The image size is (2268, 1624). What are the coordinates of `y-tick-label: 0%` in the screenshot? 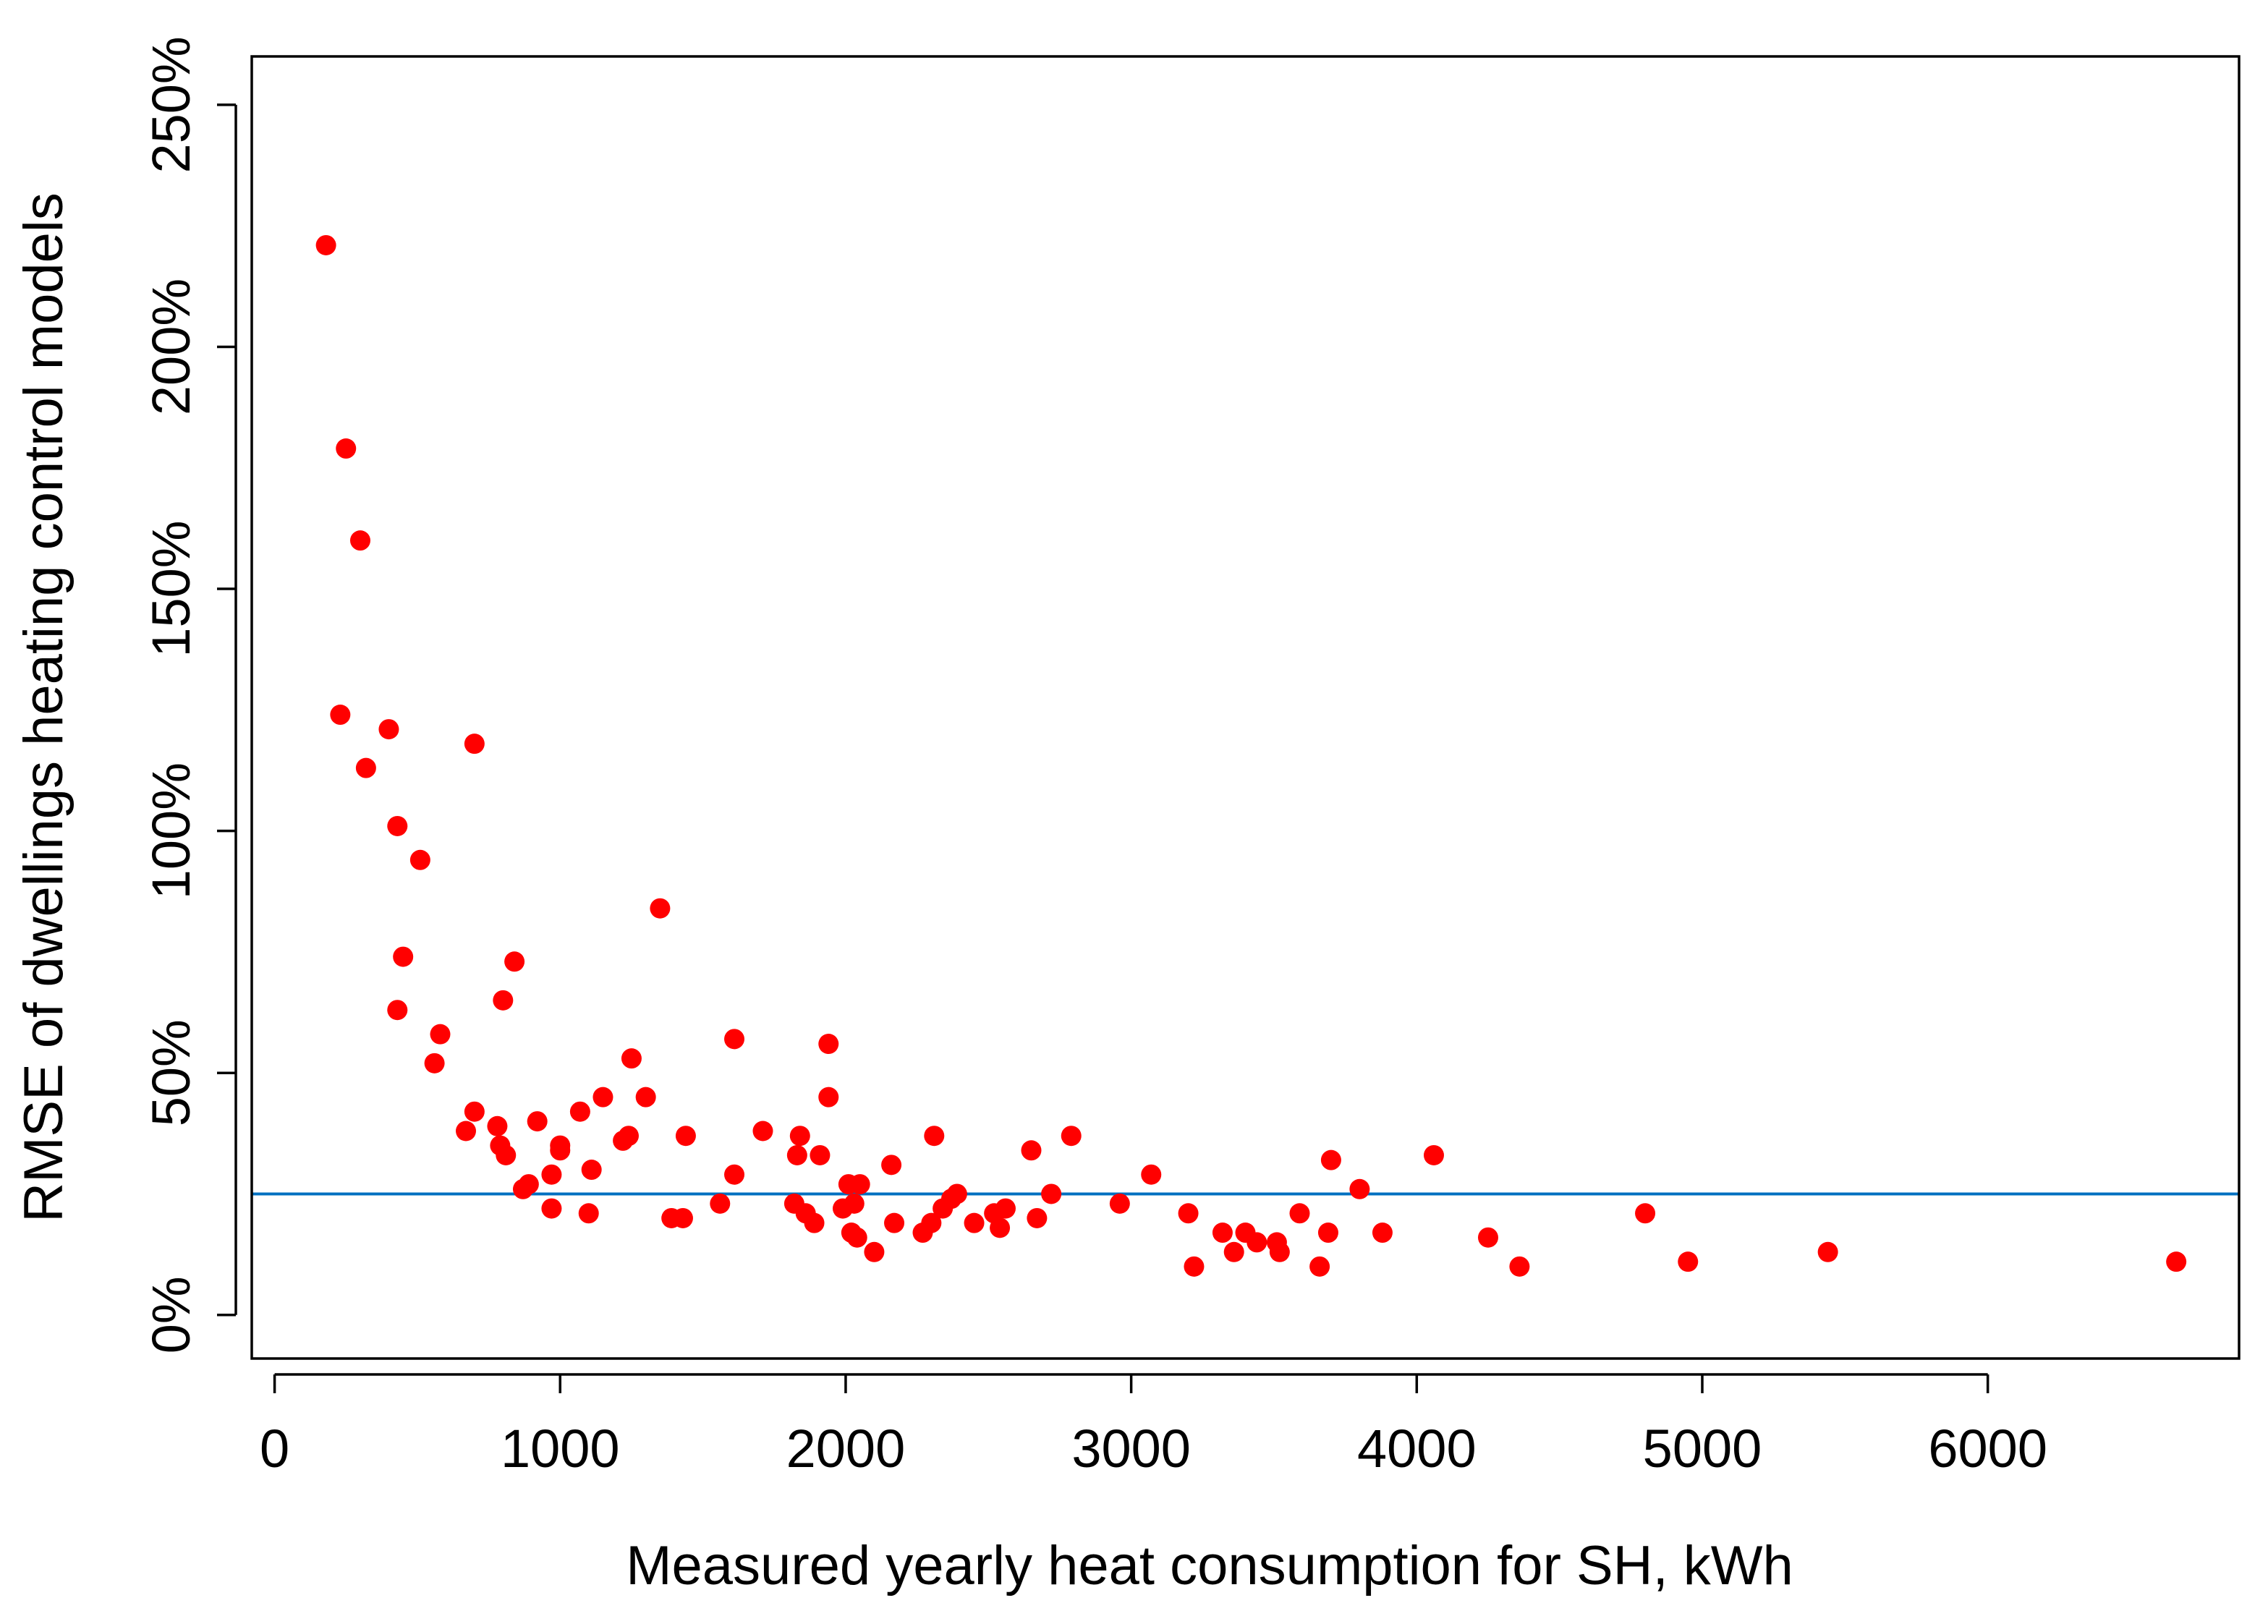 It's located at (171, 1314).